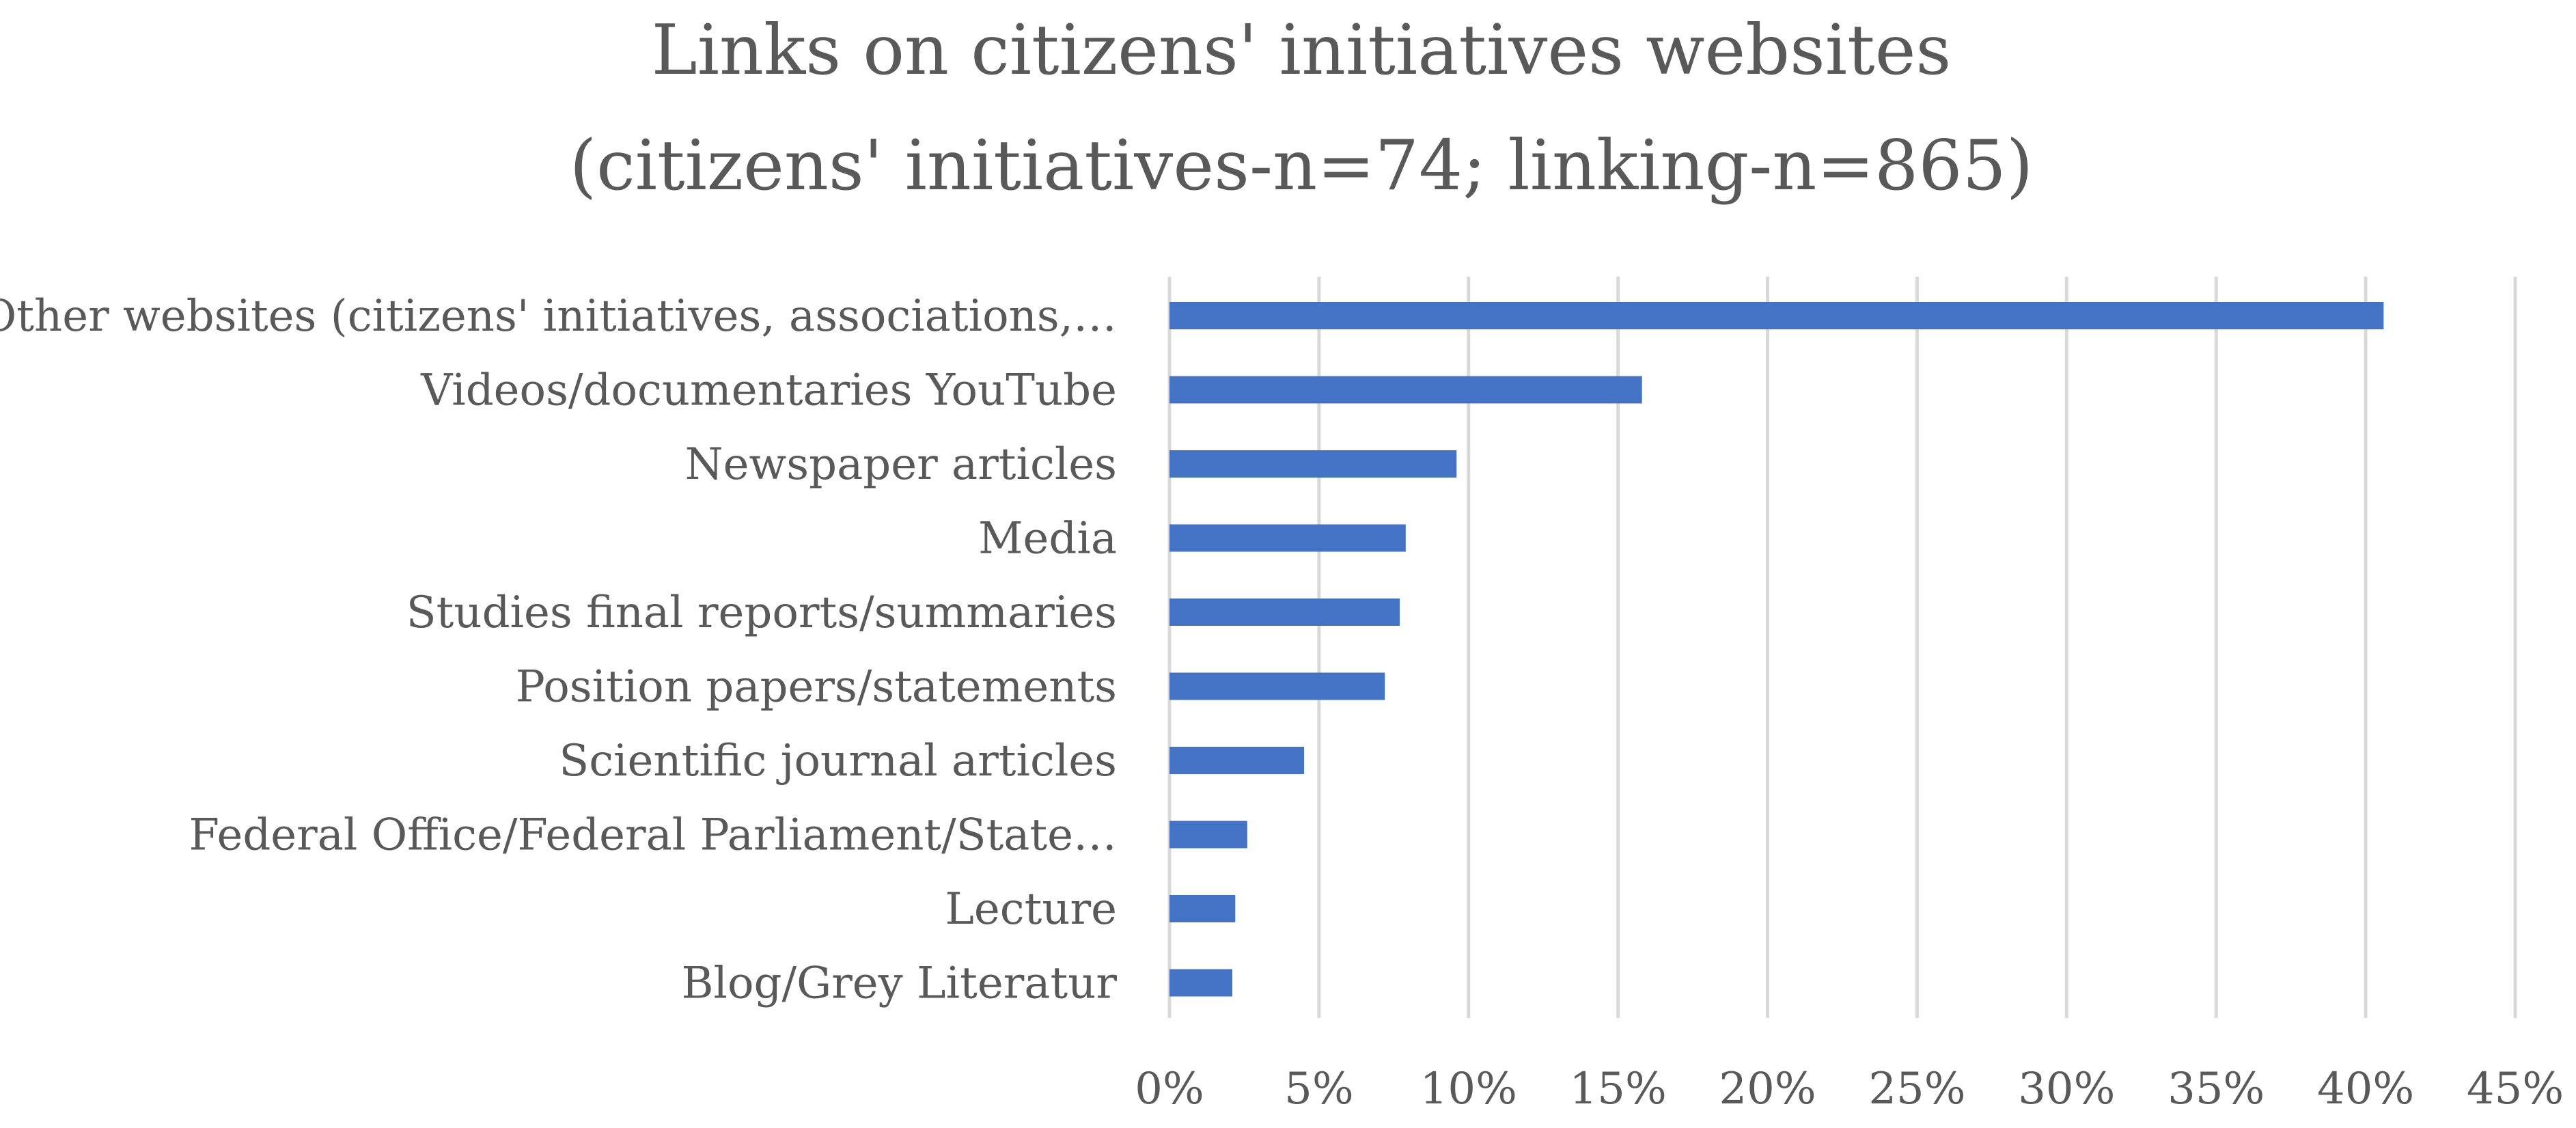  Describe the element at coordinates (1302, 50) in the screenshot. I see `chart-title: Links on citizens' initiatives websites` at that location.